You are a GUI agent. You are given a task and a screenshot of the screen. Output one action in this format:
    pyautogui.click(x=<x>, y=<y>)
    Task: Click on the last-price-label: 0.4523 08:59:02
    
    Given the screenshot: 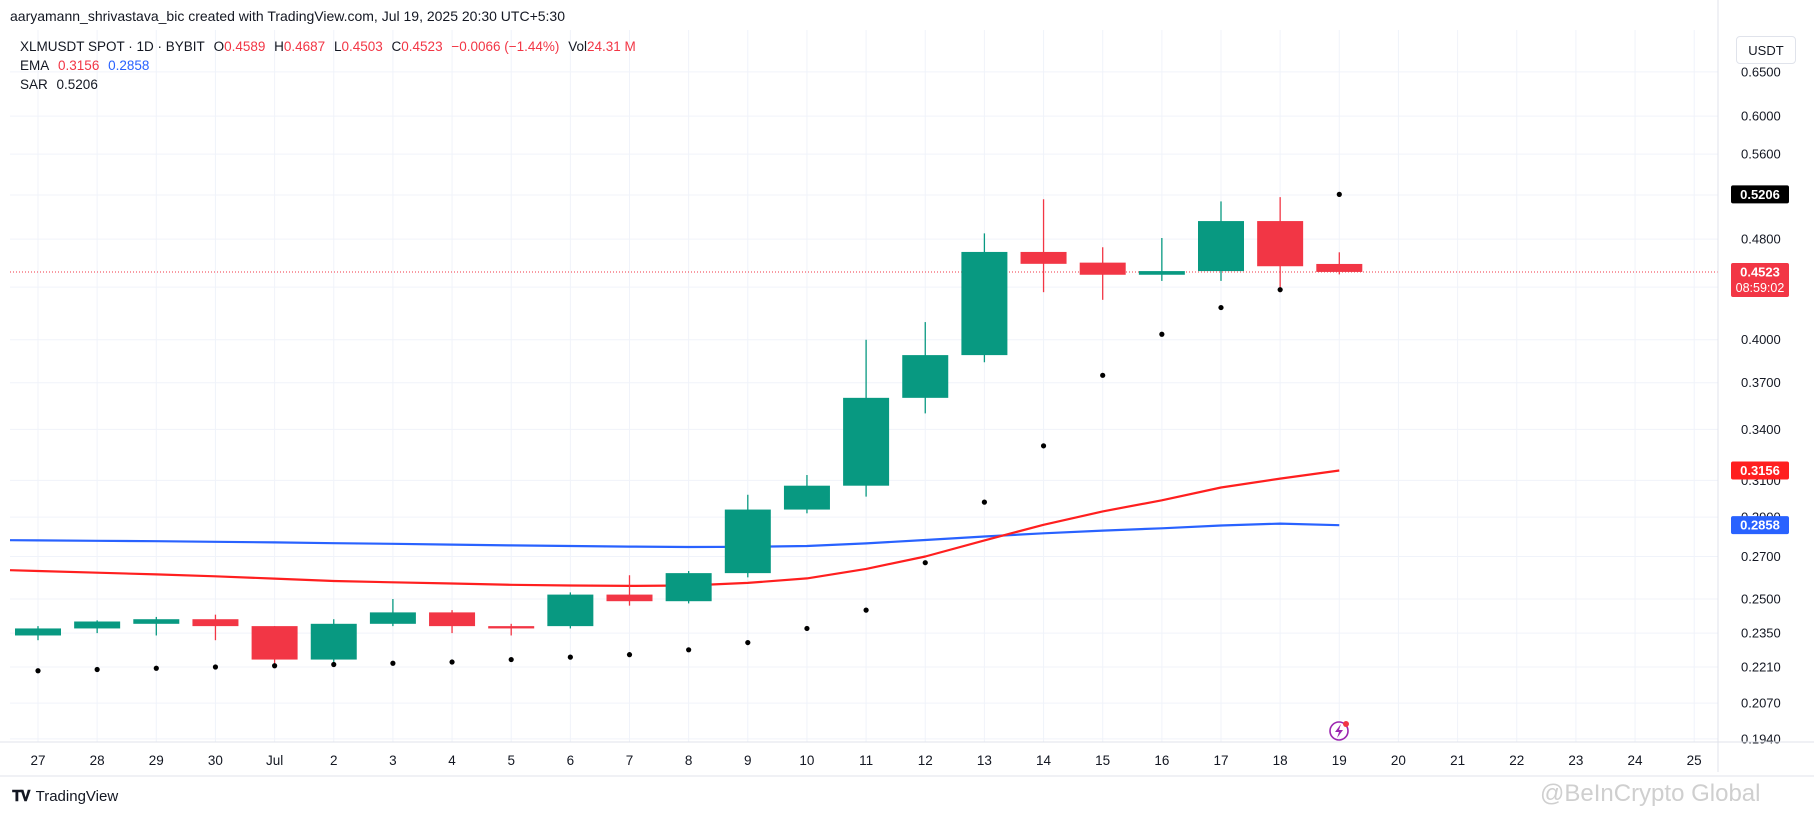 What is the action you would take?
    pyautogui.click(x=1760, y=279)
    